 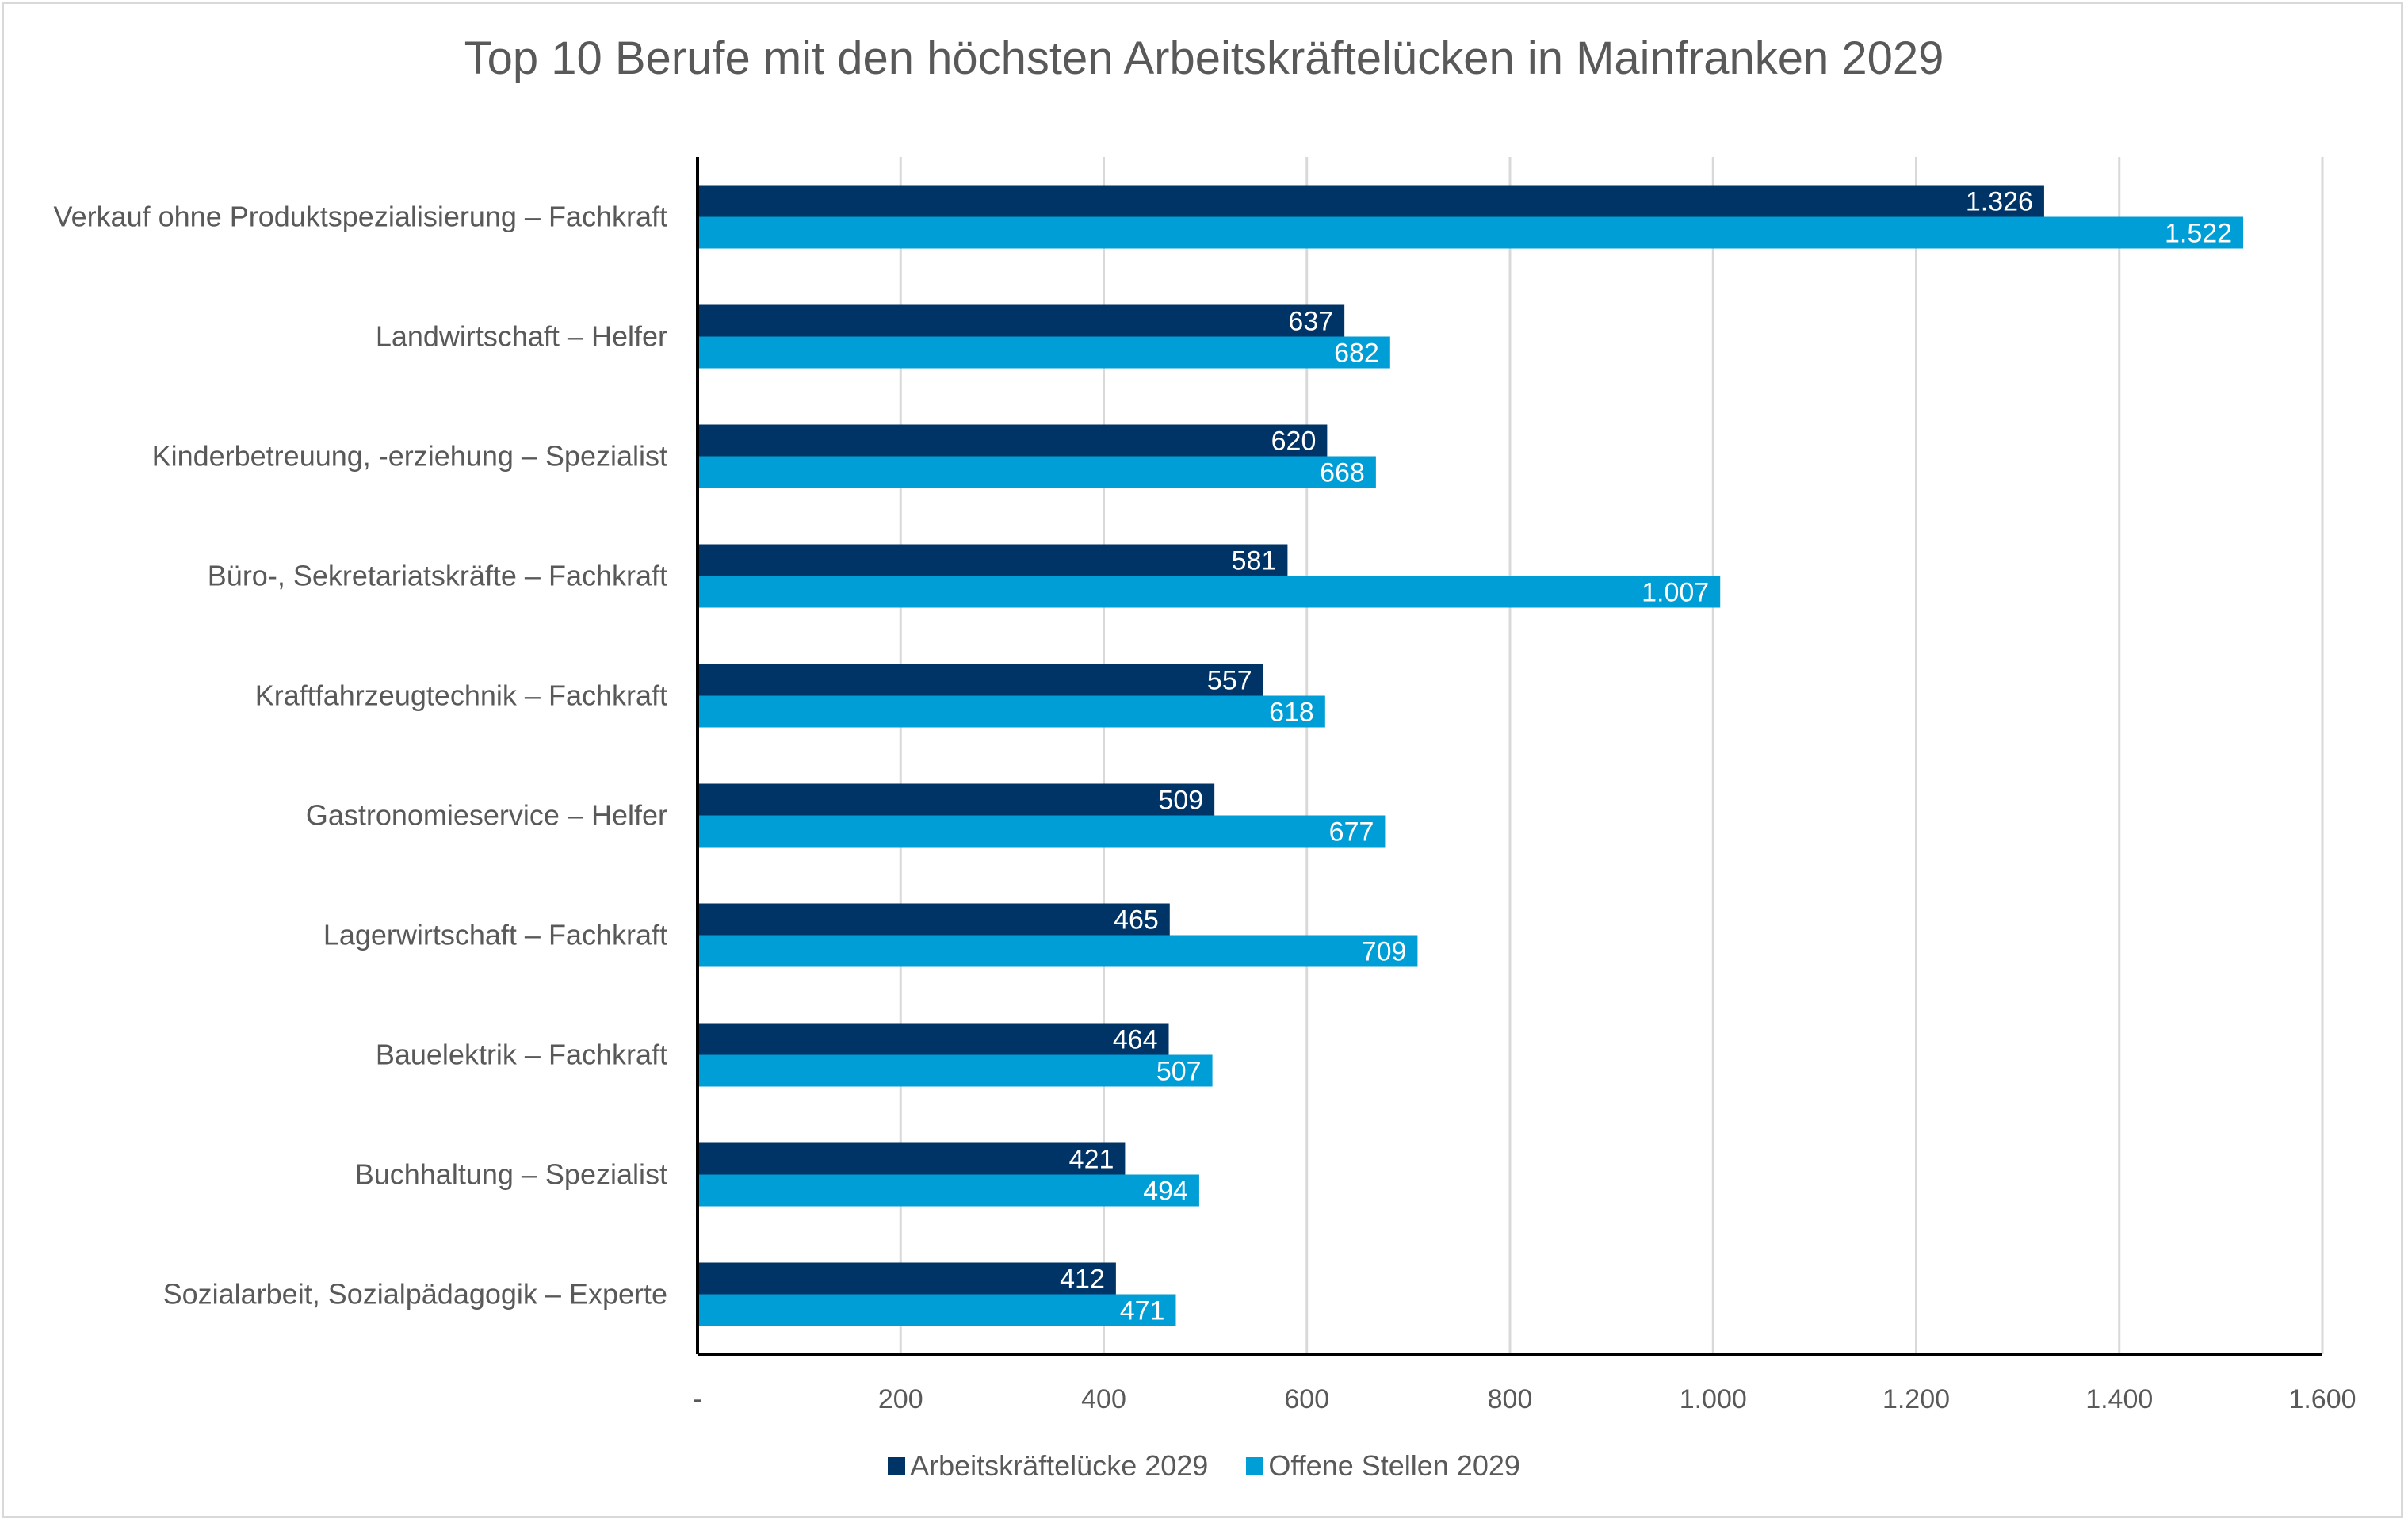 I want to click on data-label: 668, so click(x=1342, y=473).